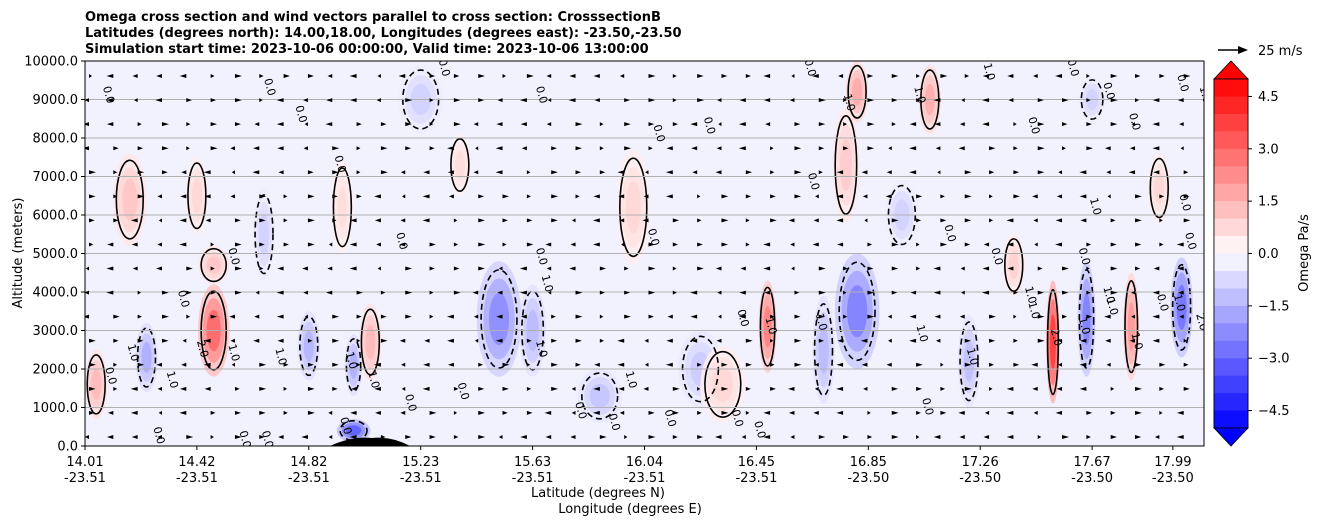 The width and height of the screenshot is (1320, 526). Describe the element at coordinates (980, 478) in the screenshot. I see `x-tick-lon-8: -23.50` at that location.